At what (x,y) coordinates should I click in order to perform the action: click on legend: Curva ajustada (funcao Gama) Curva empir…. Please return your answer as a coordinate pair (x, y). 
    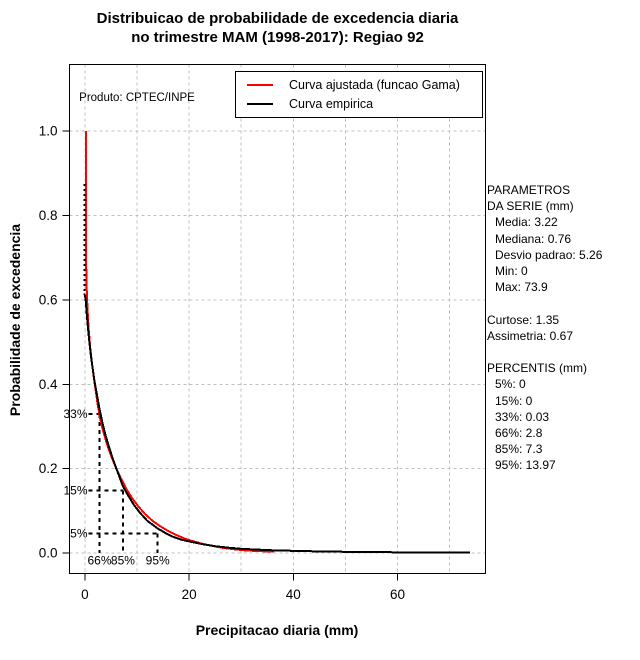
    Looking at the image, I should click on (359, 94).